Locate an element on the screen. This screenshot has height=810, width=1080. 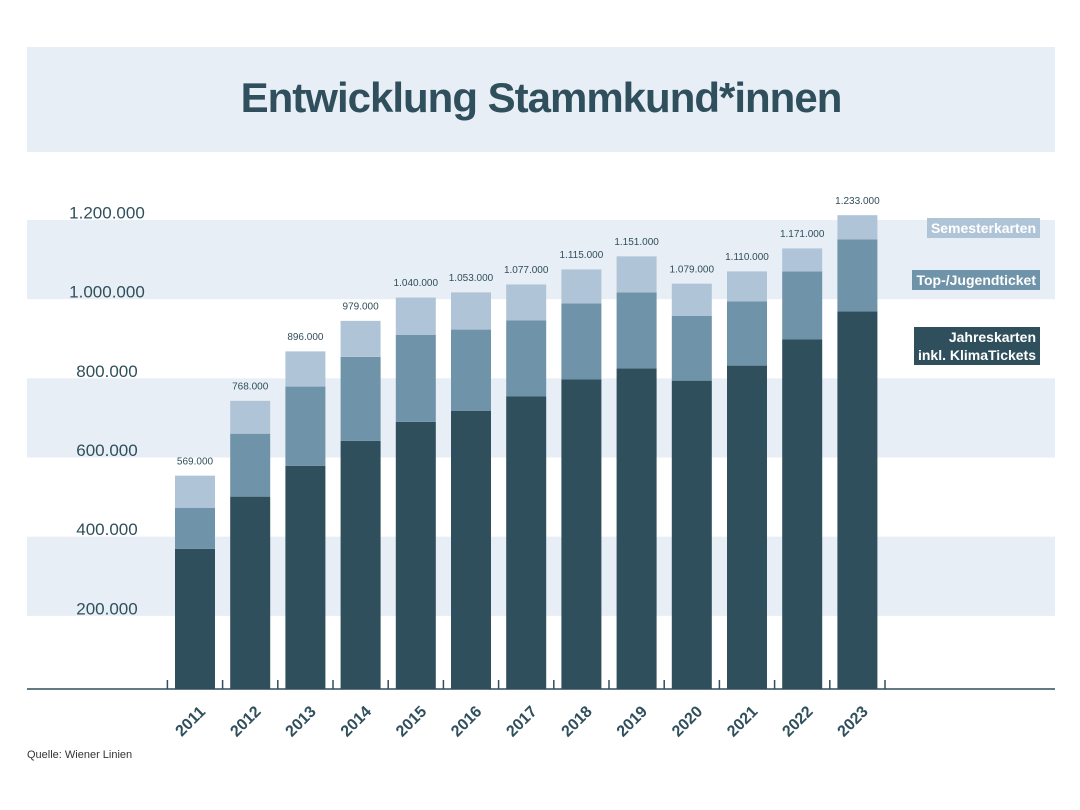
legend-entry: Top-/Jugendticket is located at coordinates (976, 280).